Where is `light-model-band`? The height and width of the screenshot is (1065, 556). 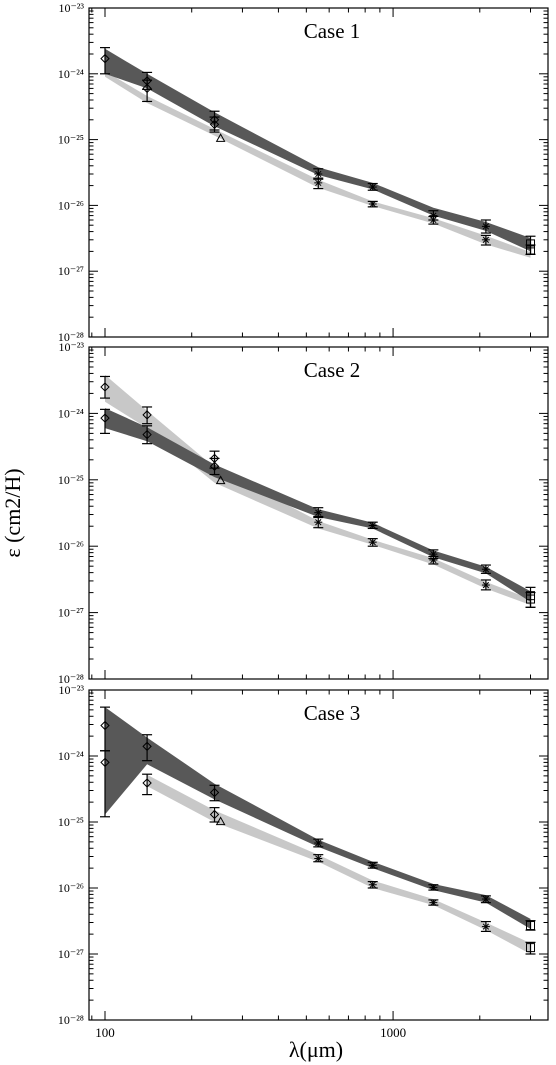
light-model-band is located at coordinates (339, 864).